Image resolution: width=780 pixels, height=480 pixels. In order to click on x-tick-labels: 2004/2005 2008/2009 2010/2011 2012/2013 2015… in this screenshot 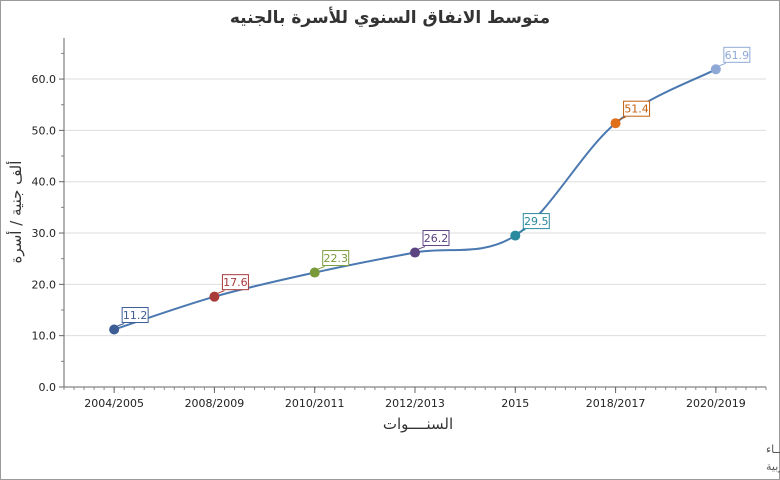, I will do `click(414, 403)`.